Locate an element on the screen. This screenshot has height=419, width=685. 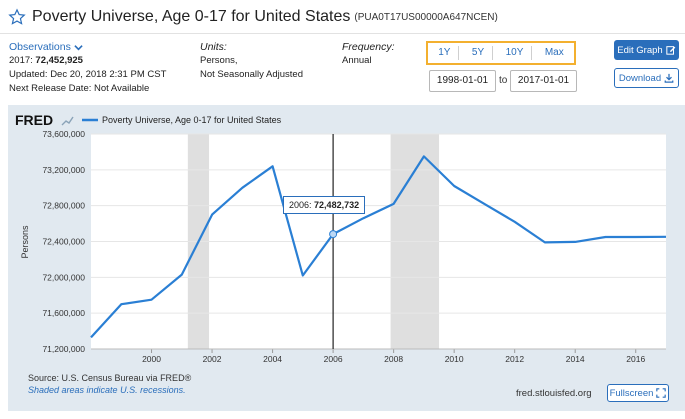
star-icon is located at coordinates (17, 17).